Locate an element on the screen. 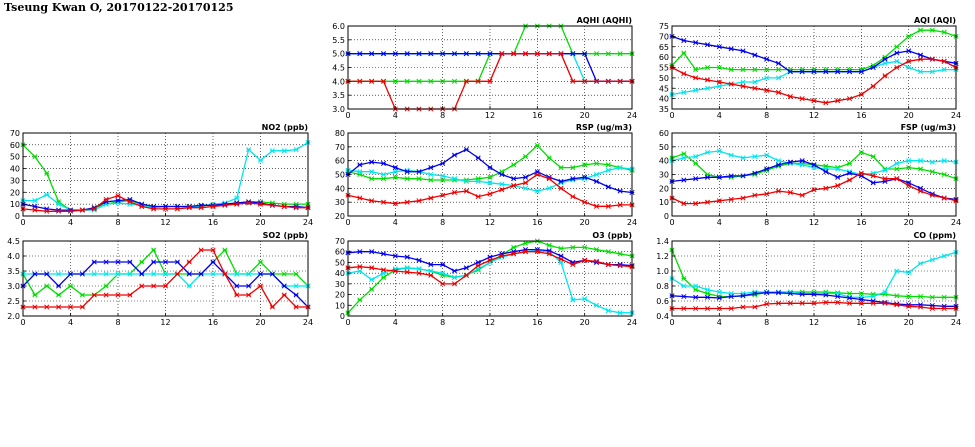 The image size is (975, 447). y-tick-label: 60 is located at coordinates (340, 161).